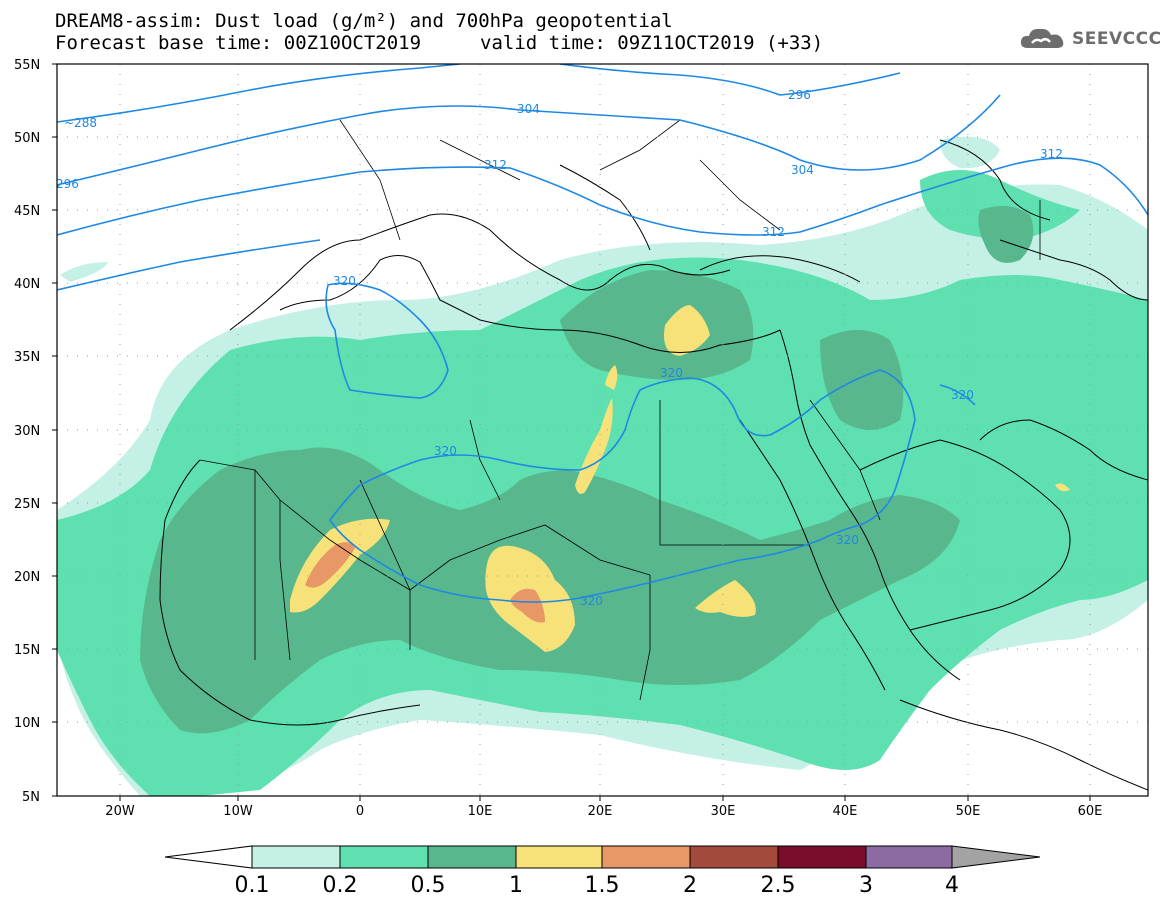  Describe the element at coordinates (845, 811) in the screenshot. I see `lon-label: 40E` at that location.